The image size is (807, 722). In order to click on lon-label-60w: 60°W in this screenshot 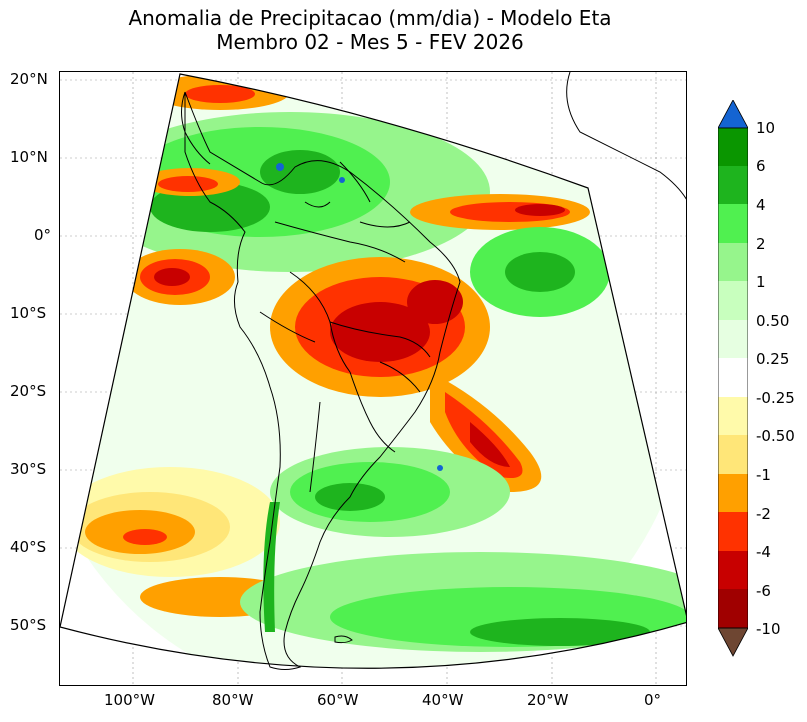, I will do `click(338, 700)`.